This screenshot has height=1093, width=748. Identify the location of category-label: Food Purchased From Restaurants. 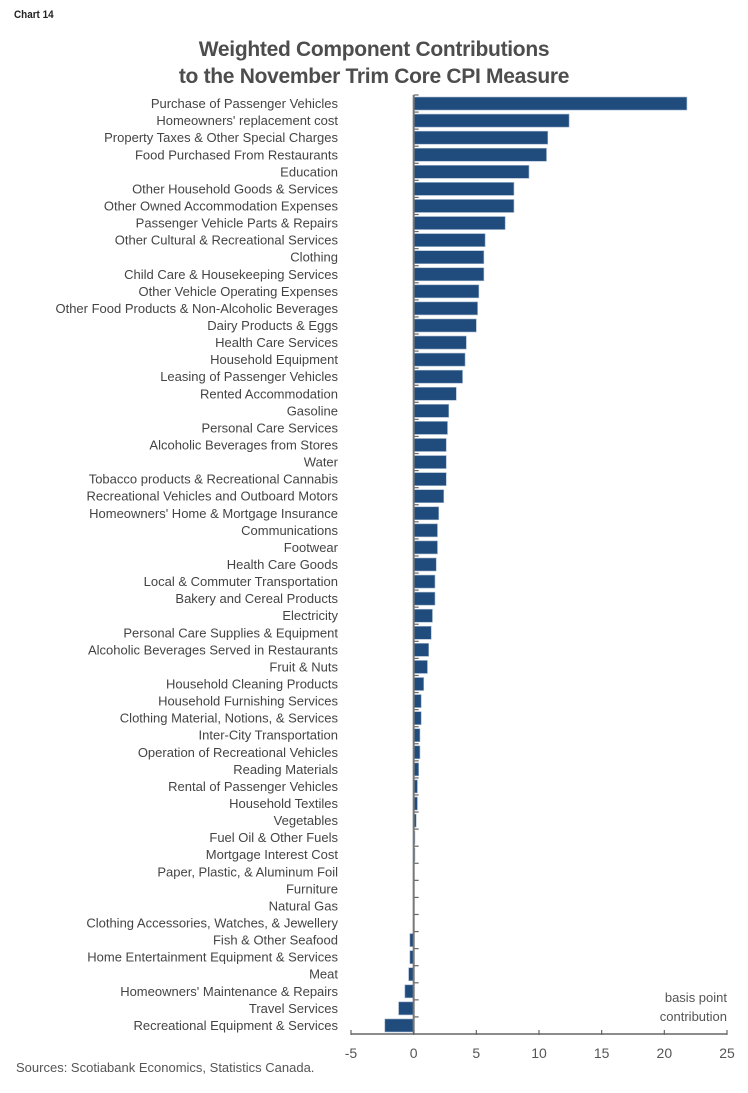
(237, 154).